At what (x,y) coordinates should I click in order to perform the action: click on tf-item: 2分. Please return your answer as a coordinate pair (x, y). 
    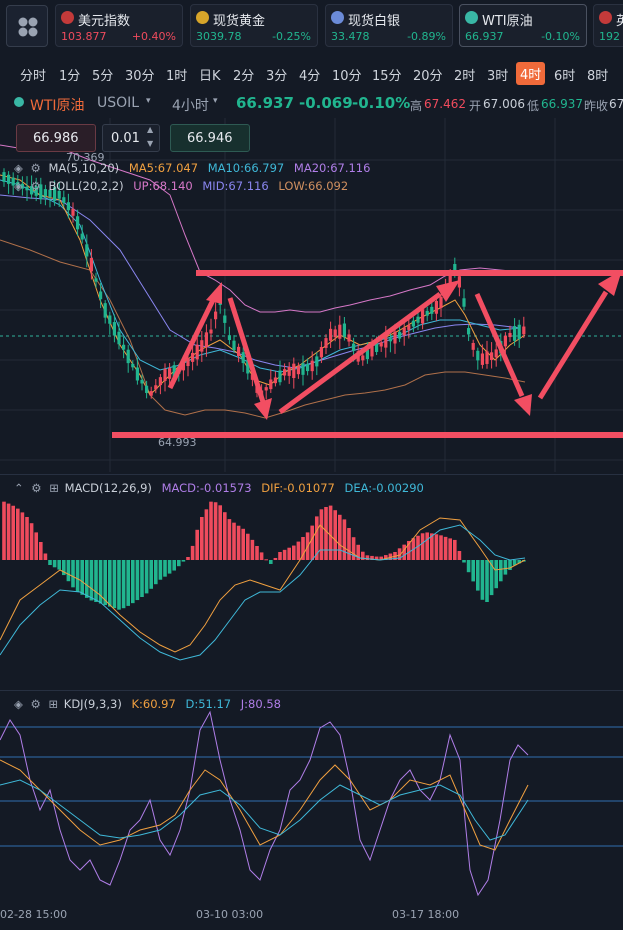
    Looking at the image, I should click on (244, 76).